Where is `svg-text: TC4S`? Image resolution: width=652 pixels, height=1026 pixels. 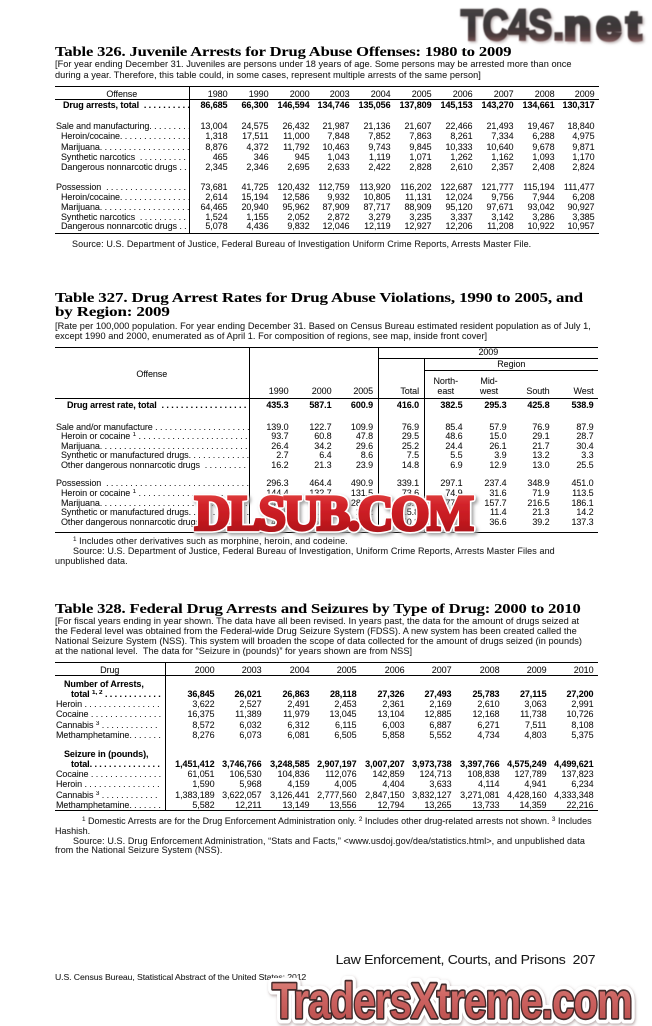 svg-text: TC4S is located at coordinates (506, 26).